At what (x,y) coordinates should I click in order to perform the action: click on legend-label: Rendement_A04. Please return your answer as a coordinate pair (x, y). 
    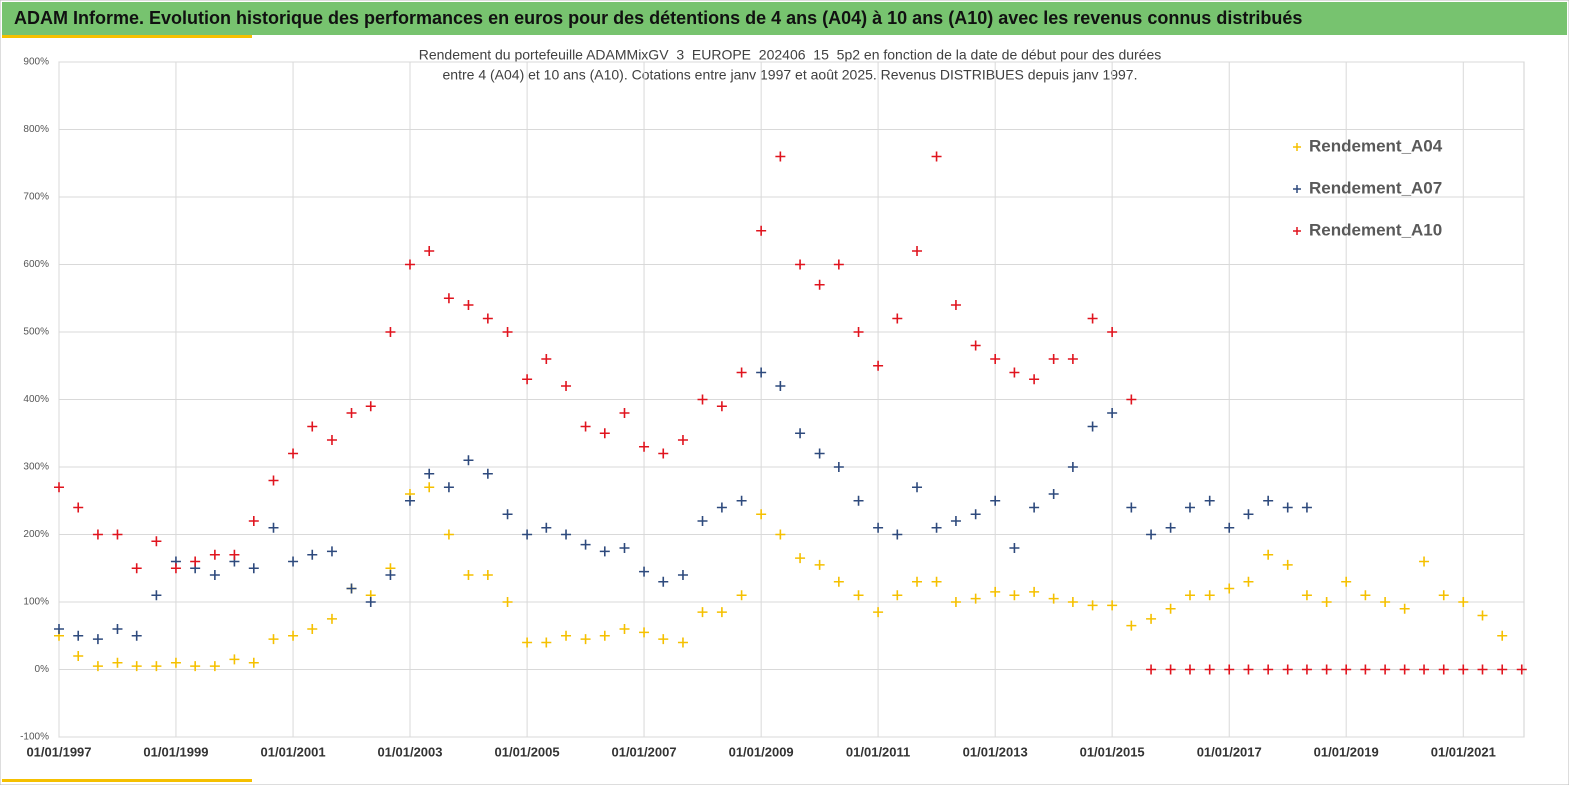
    Looking at the image, I should click on (1376, 145).